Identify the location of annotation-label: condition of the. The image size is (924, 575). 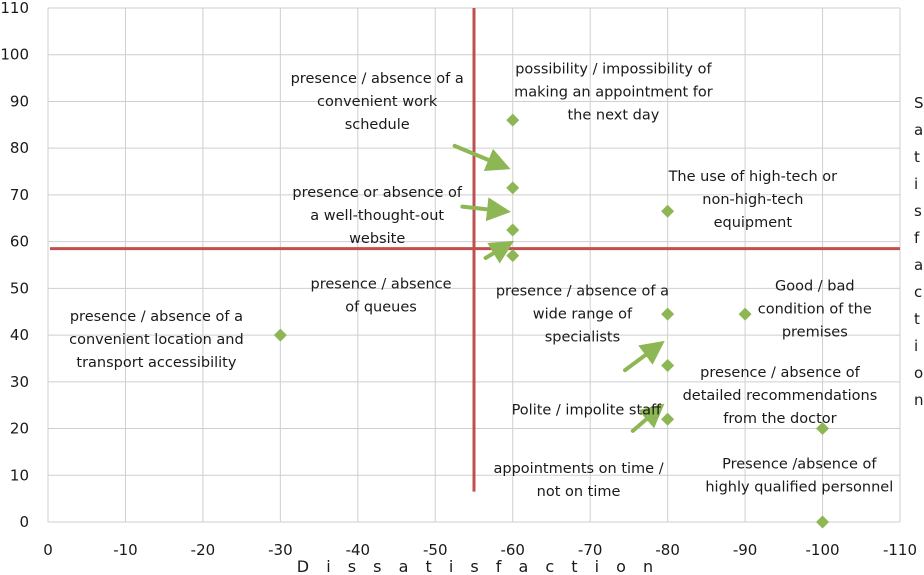
(815, 310).